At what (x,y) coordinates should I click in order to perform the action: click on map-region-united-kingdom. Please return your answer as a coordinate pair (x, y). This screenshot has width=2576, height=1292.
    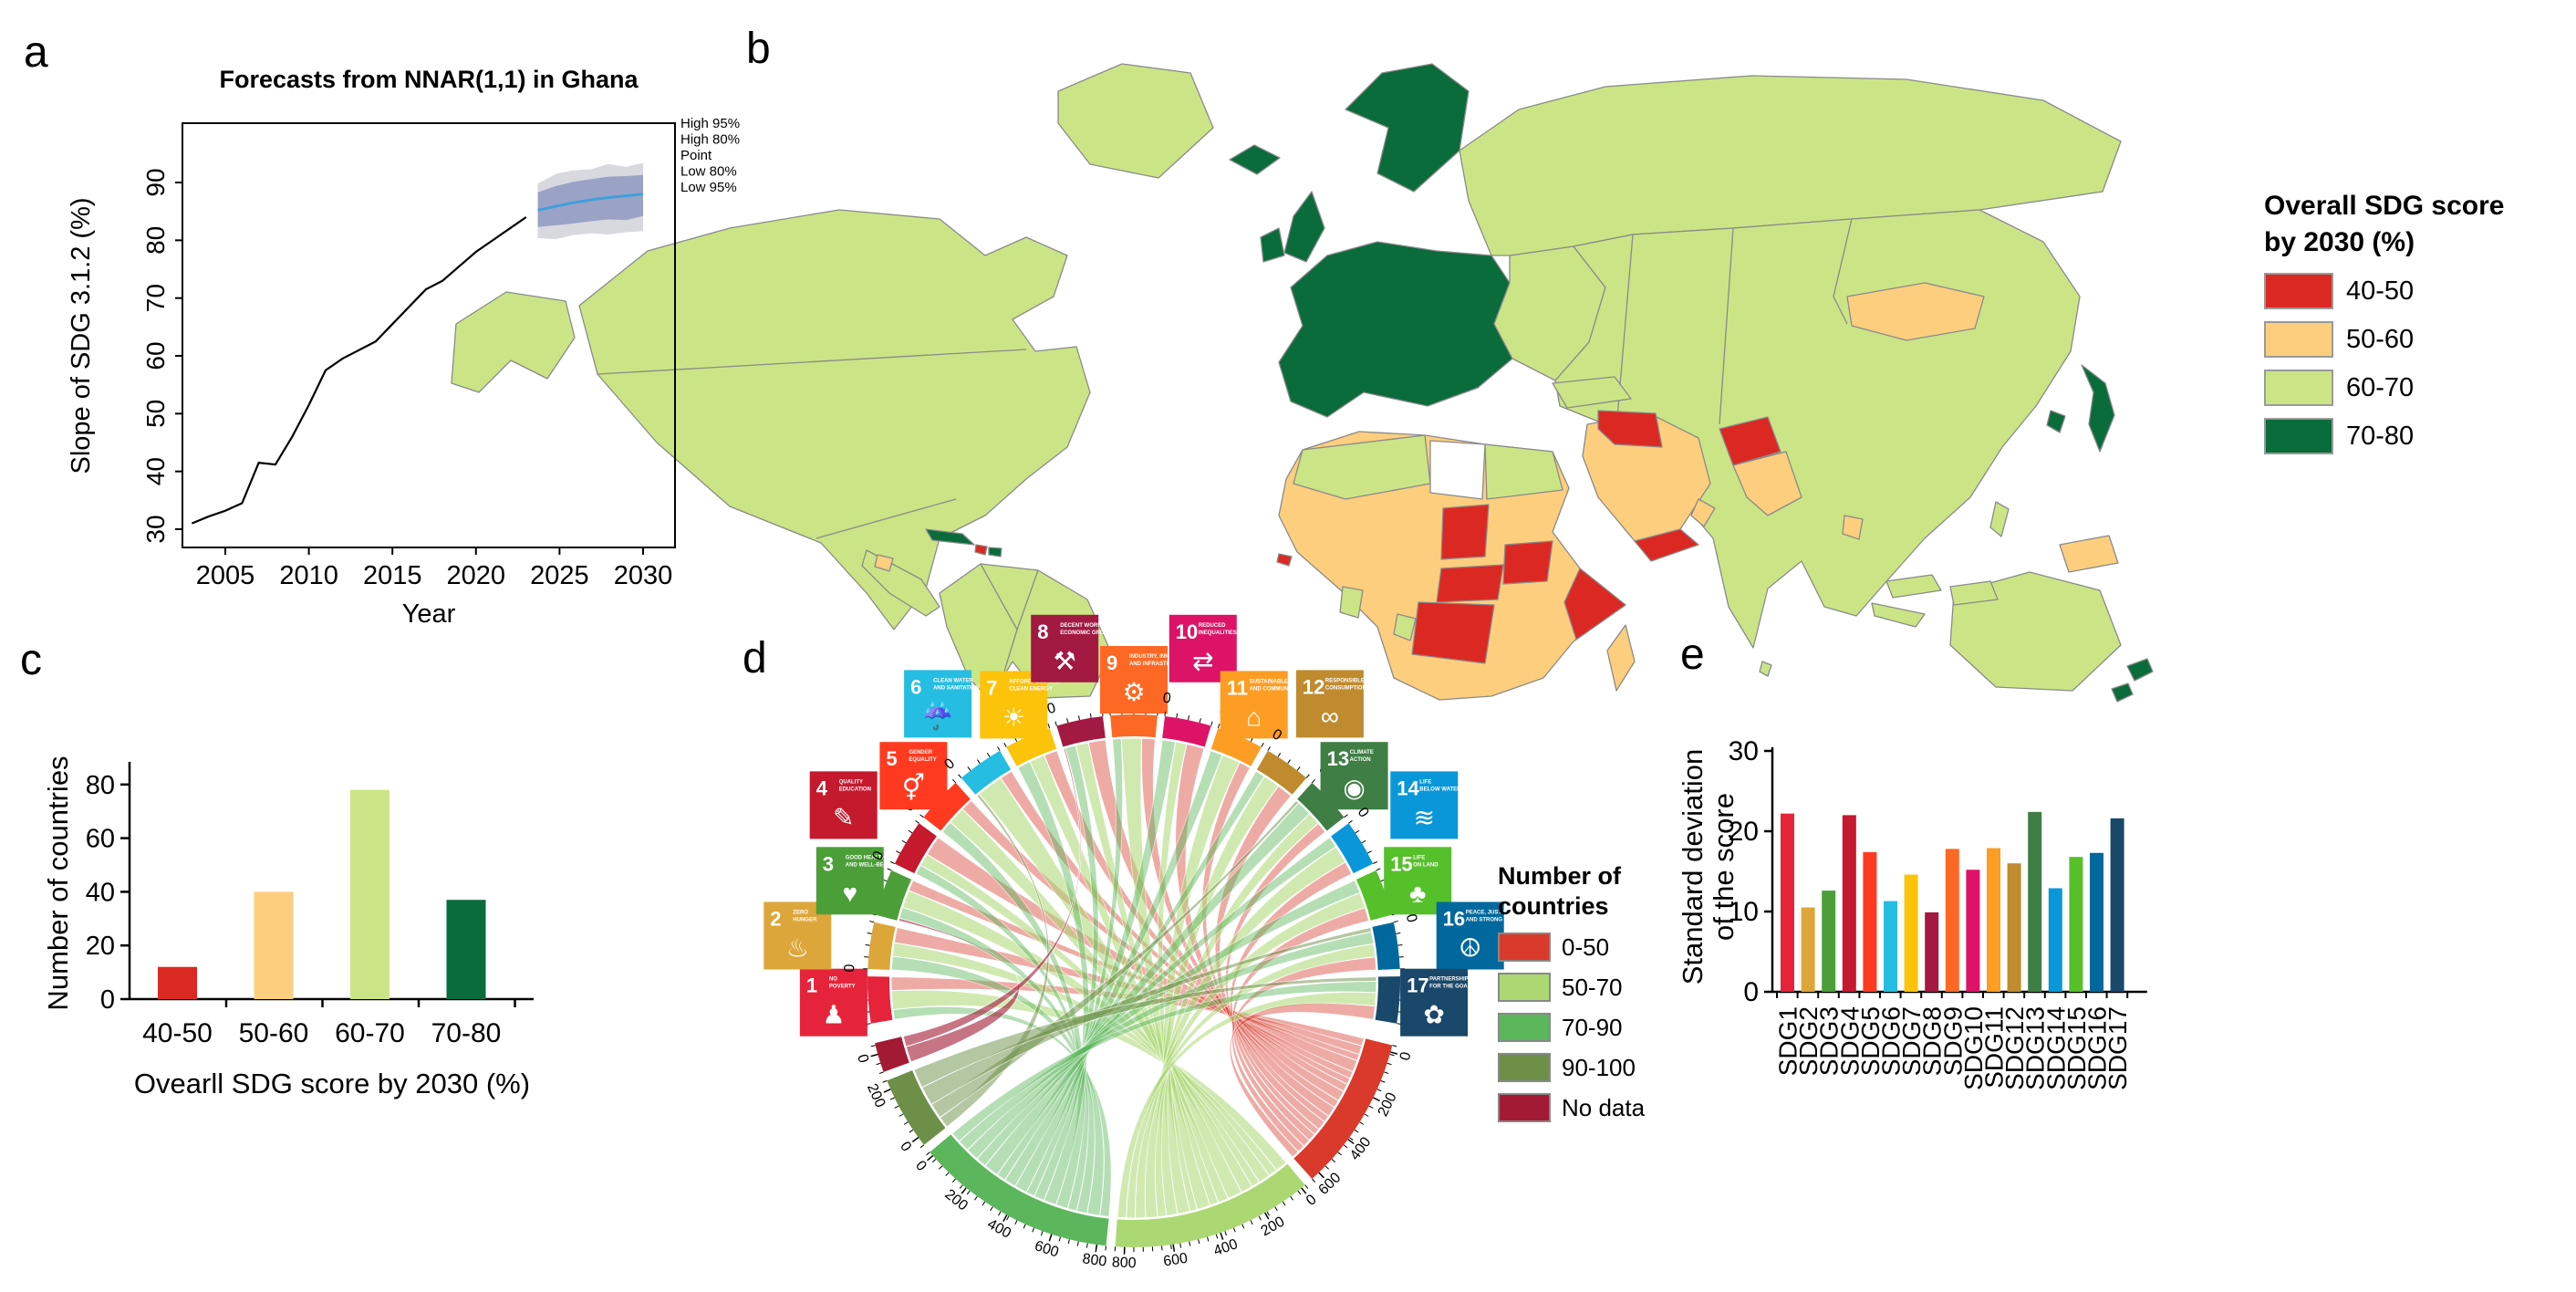
    Looking at the image, I should click on (1304, 227).